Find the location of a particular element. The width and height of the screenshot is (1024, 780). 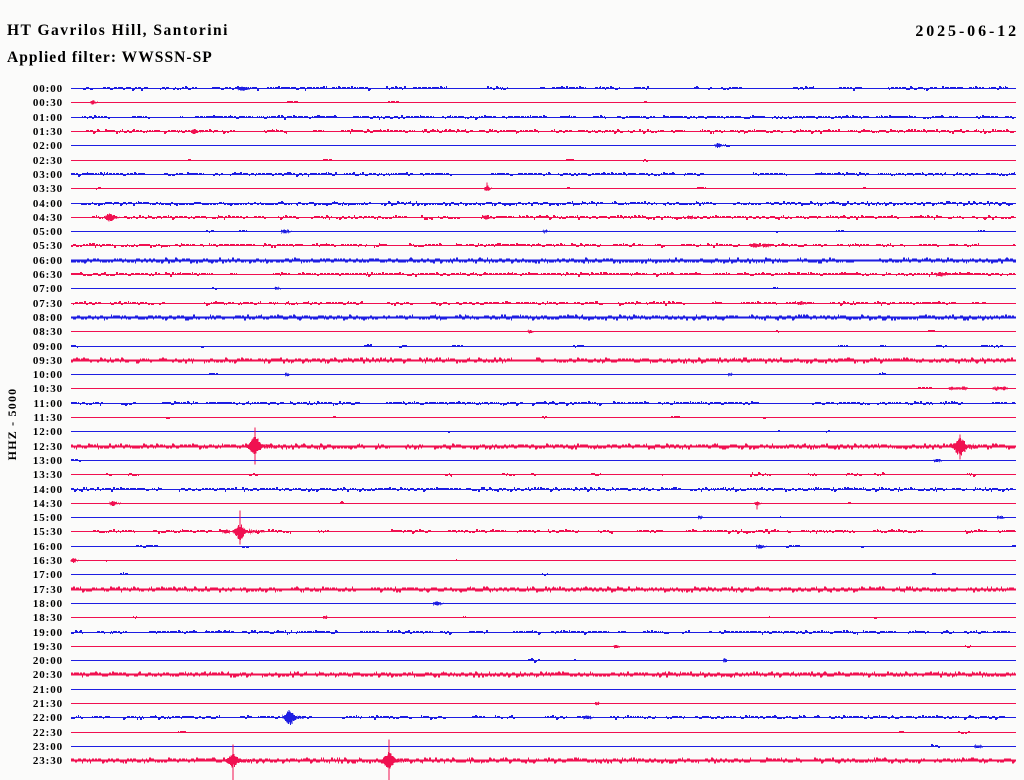

svg-text: 19:30 is located at coordinates (48, 647).